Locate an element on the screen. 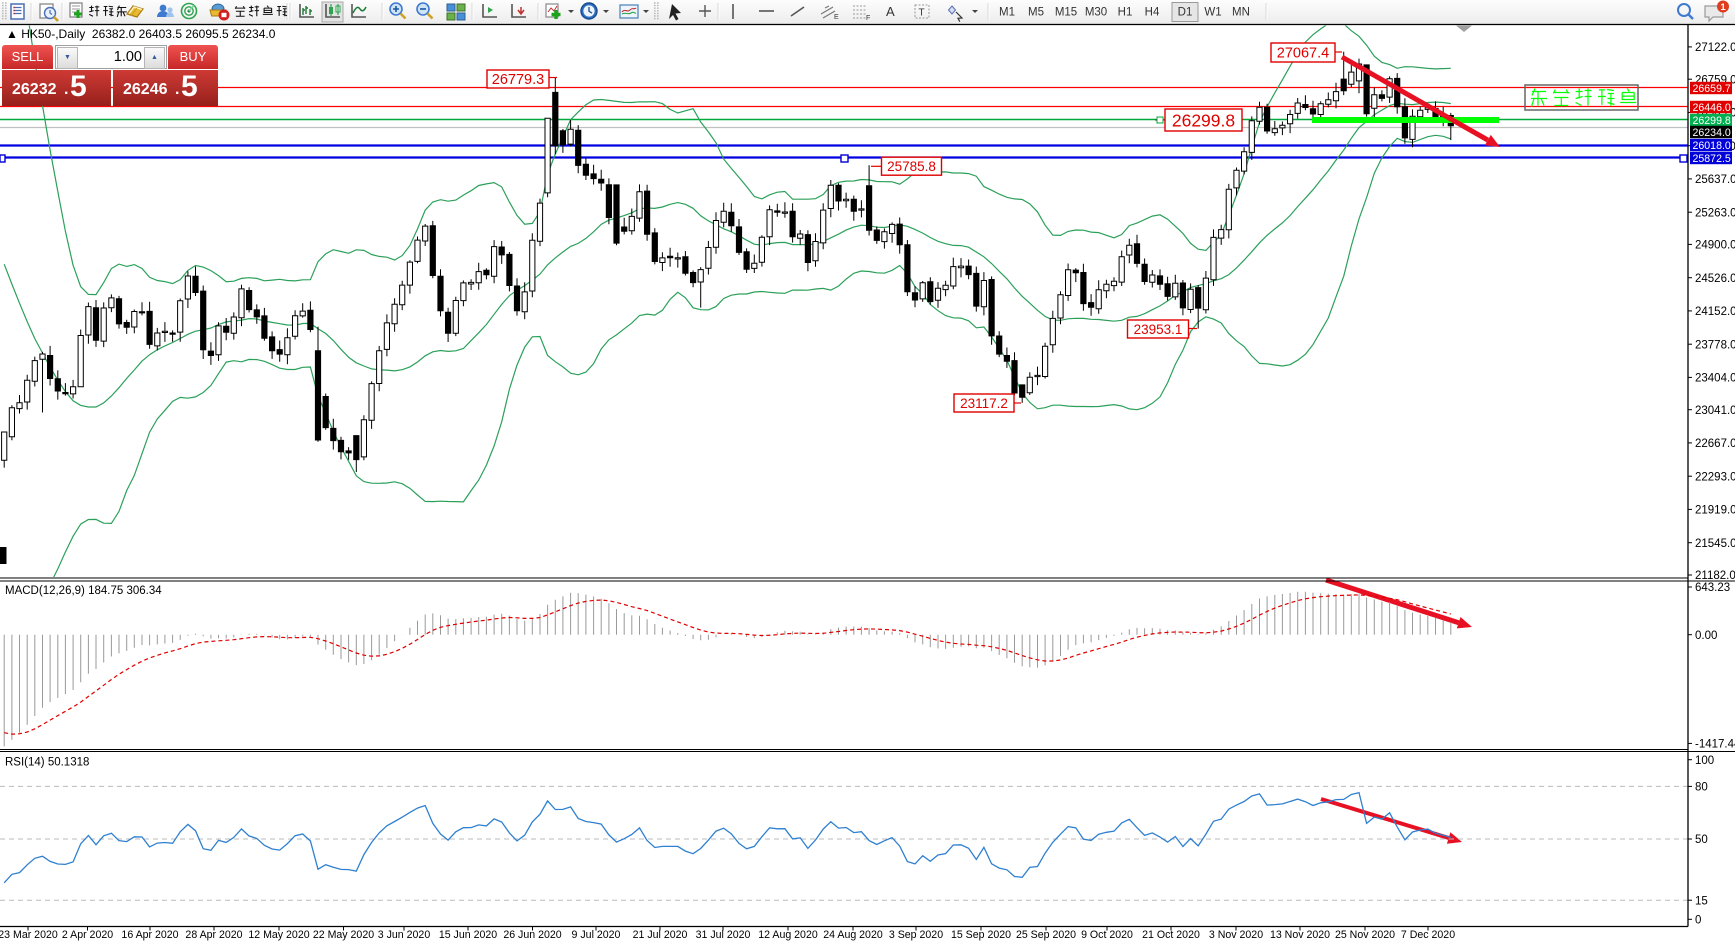 The width and height of the screenshot is (1735, 941). svg-text: 25263.0 is located at coordinates (1715, 213).